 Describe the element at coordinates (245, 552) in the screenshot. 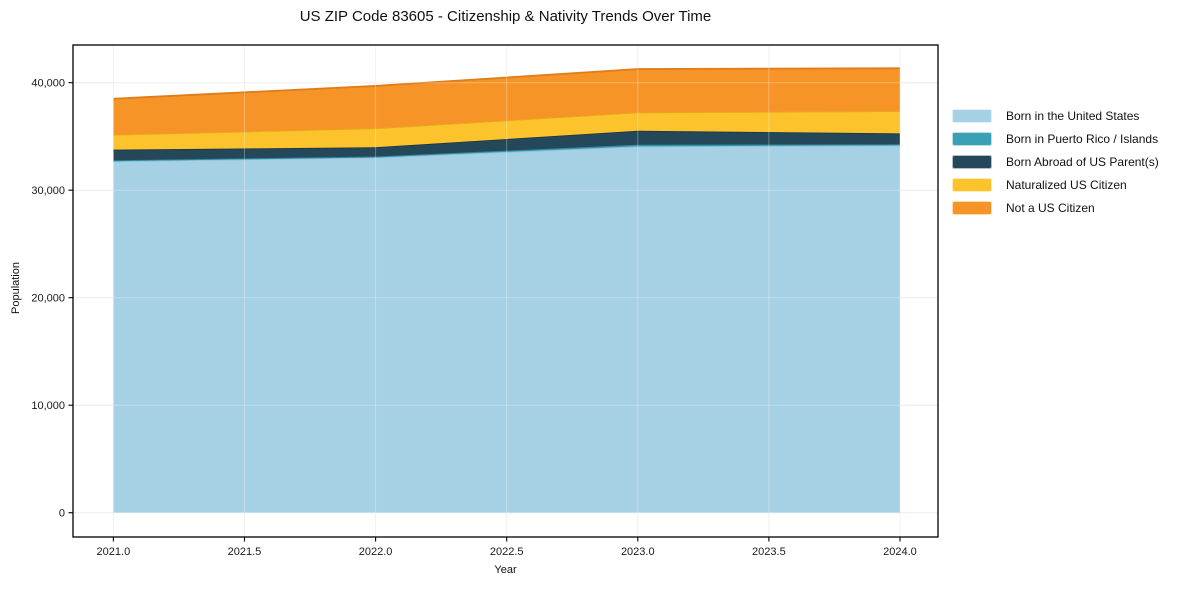

I see `x-tick-label: 2021.5` at that location.